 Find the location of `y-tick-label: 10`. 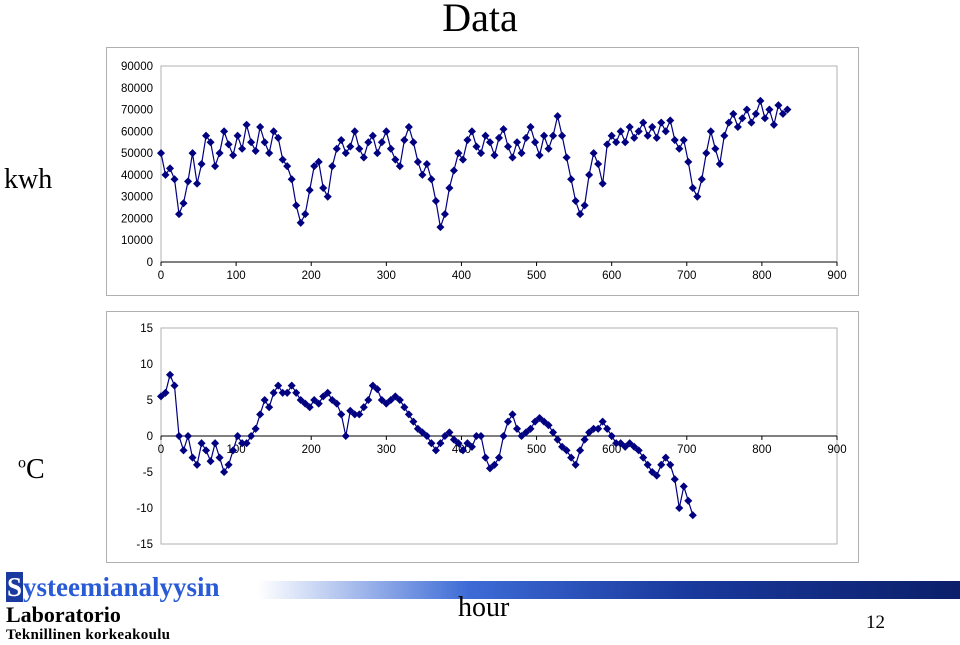

y-tick-label: 10 is located at coordinates (146, 365).